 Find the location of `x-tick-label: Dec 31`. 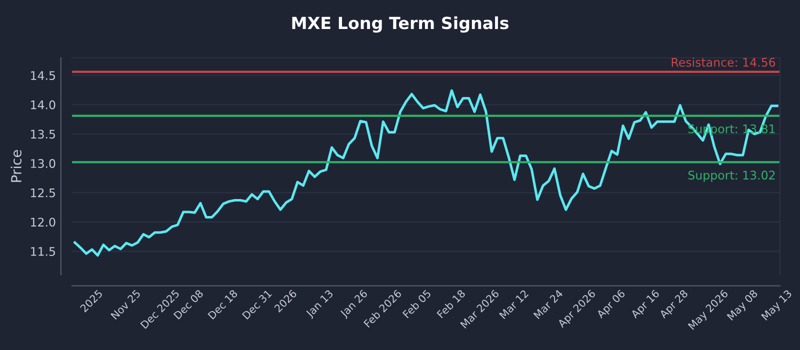

x-tick-label: Dec 31 is located at coordinates (257, 304).